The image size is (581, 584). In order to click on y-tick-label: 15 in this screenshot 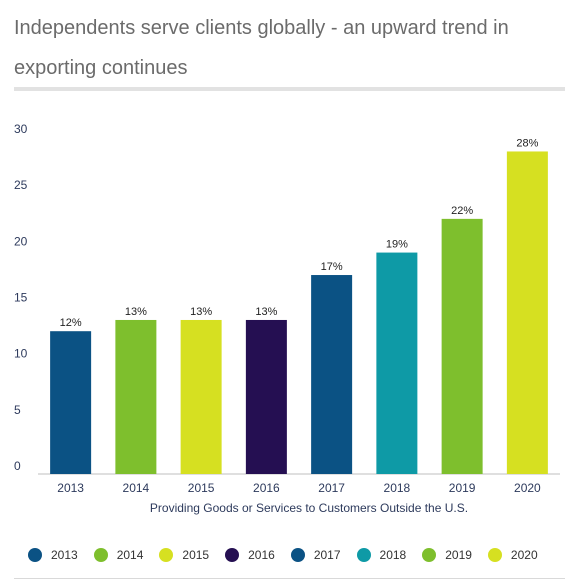, I will do `click(21, 298)`.